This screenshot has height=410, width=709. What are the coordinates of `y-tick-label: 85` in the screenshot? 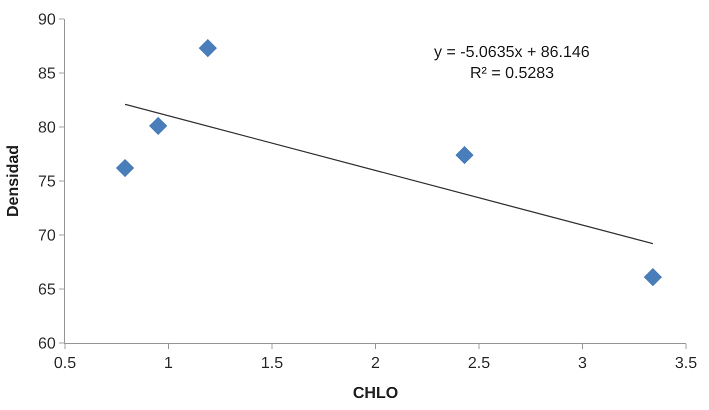 It's located at (47, 74).